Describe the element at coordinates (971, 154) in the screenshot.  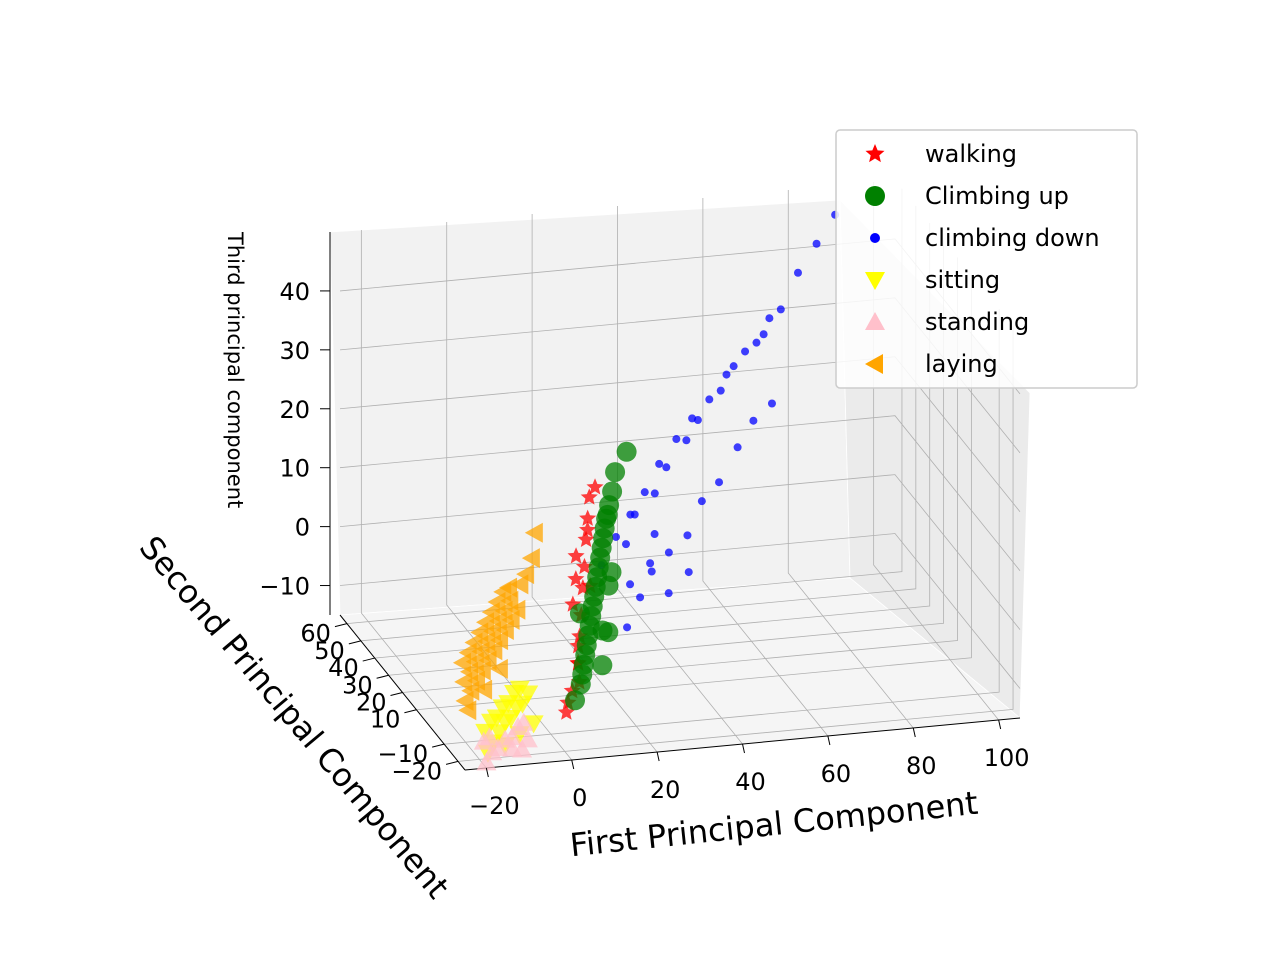
I see `legend-label: walking` at that location.